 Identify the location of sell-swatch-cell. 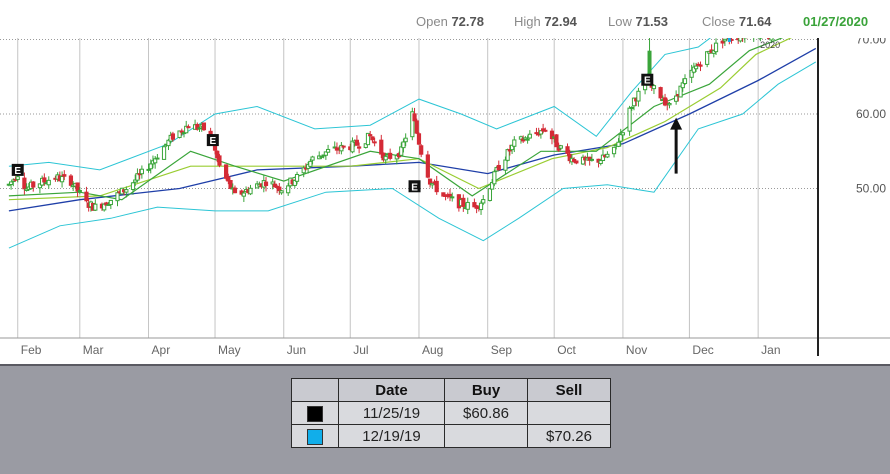
(315, 436).